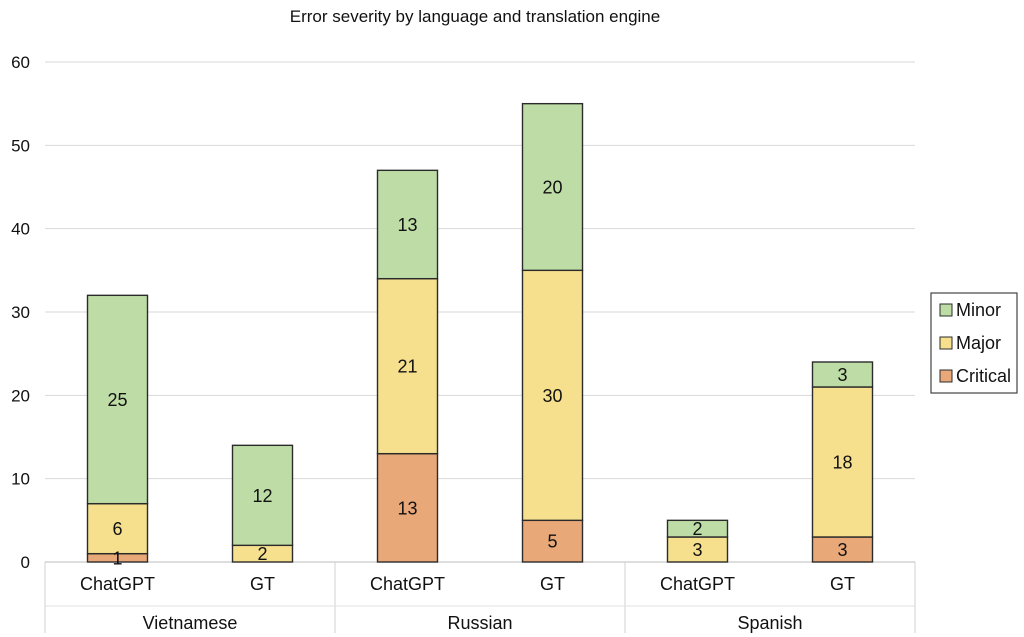 The height and width of the screenshot is (637, 1024). I want to click on group-label-russian: Russian, so click(479, 623).